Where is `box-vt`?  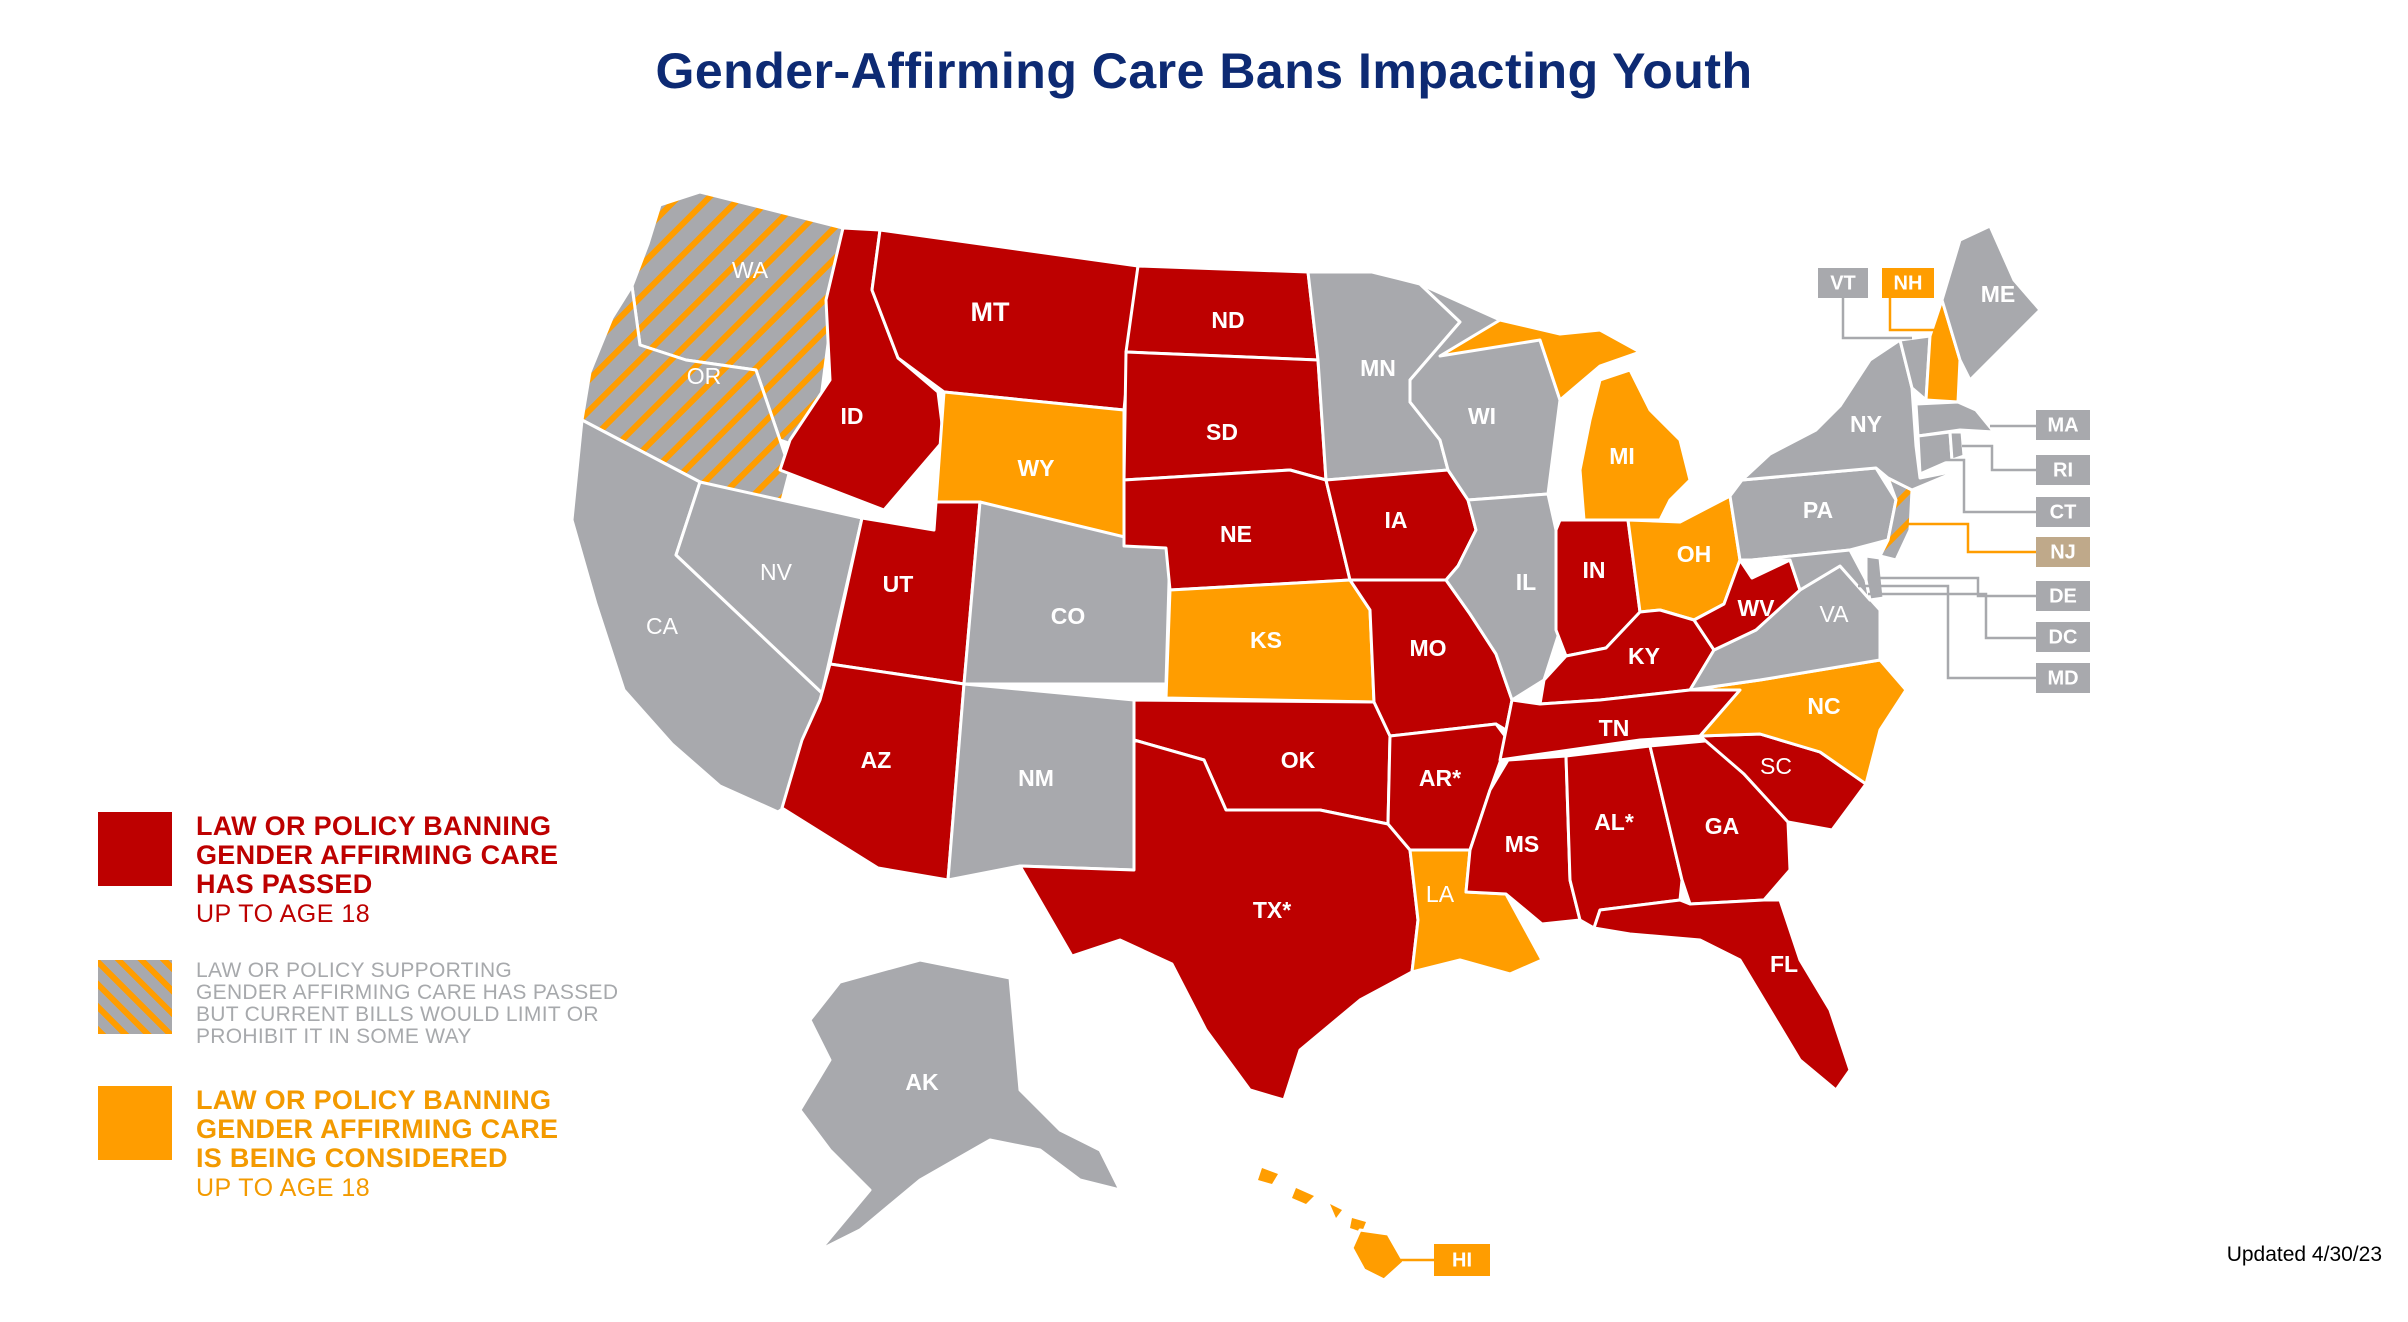
box-vt is located at coordinates (1843, 283).